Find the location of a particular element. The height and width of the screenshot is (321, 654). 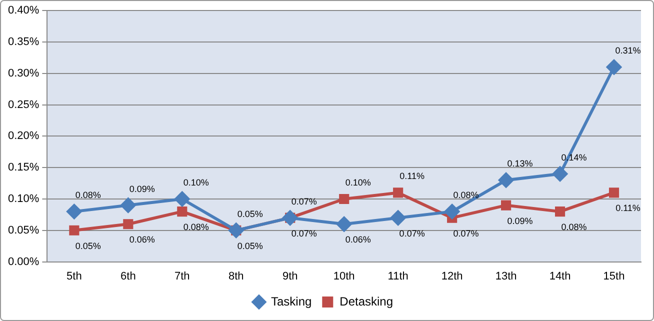

x-tick-label: 9th is located at coordinates (290, 276).